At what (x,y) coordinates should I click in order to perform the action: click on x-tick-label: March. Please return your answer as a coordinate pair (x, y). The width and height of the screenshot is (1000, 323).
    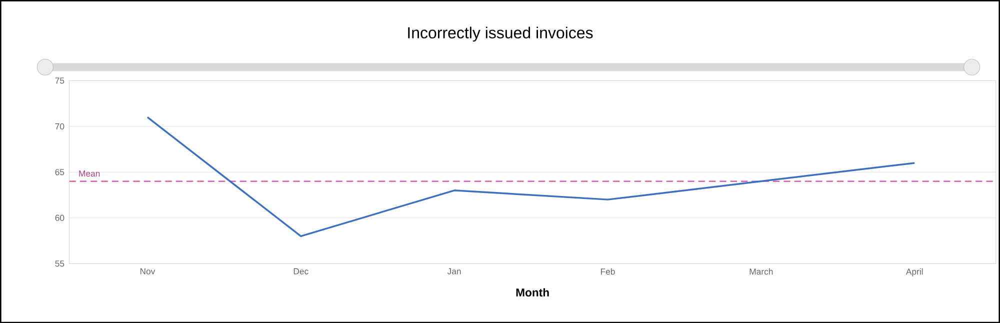
    Looking at the image, I should click on (761, 271).